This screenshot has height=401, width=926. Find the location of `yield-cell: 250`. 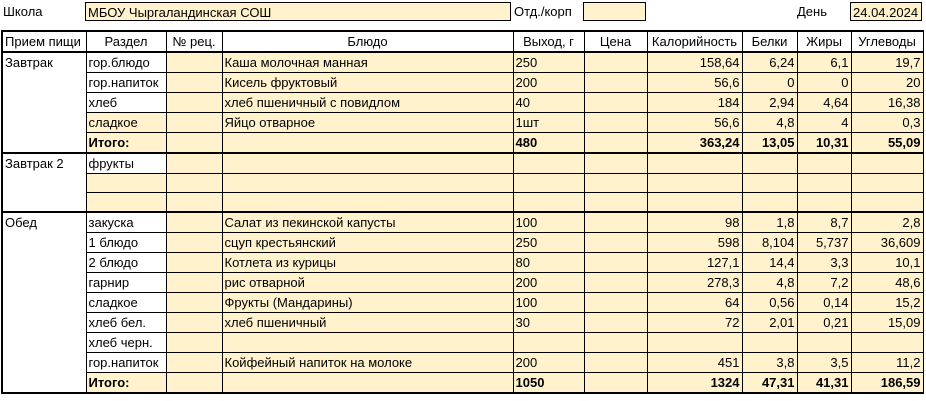

yield-cell: 250 is located at coordinates (548, 62).